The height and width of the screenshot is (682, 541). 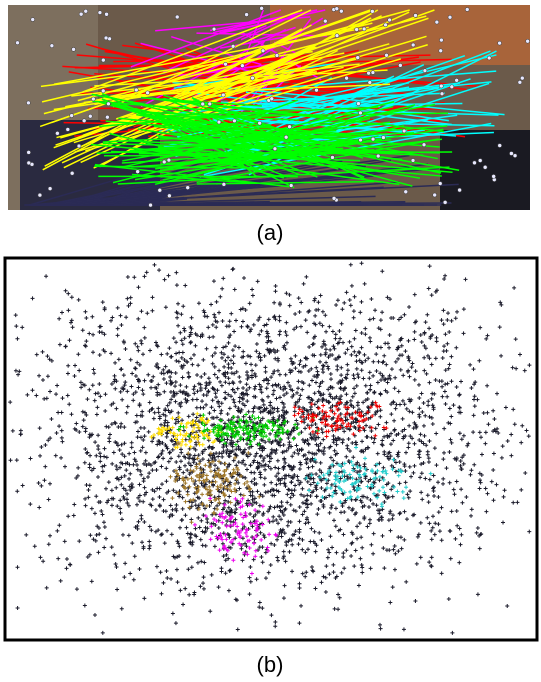 What do you see at coordinates (179, 155) in the screenshot?
I see `match-line` at bounding box center [179, 155].